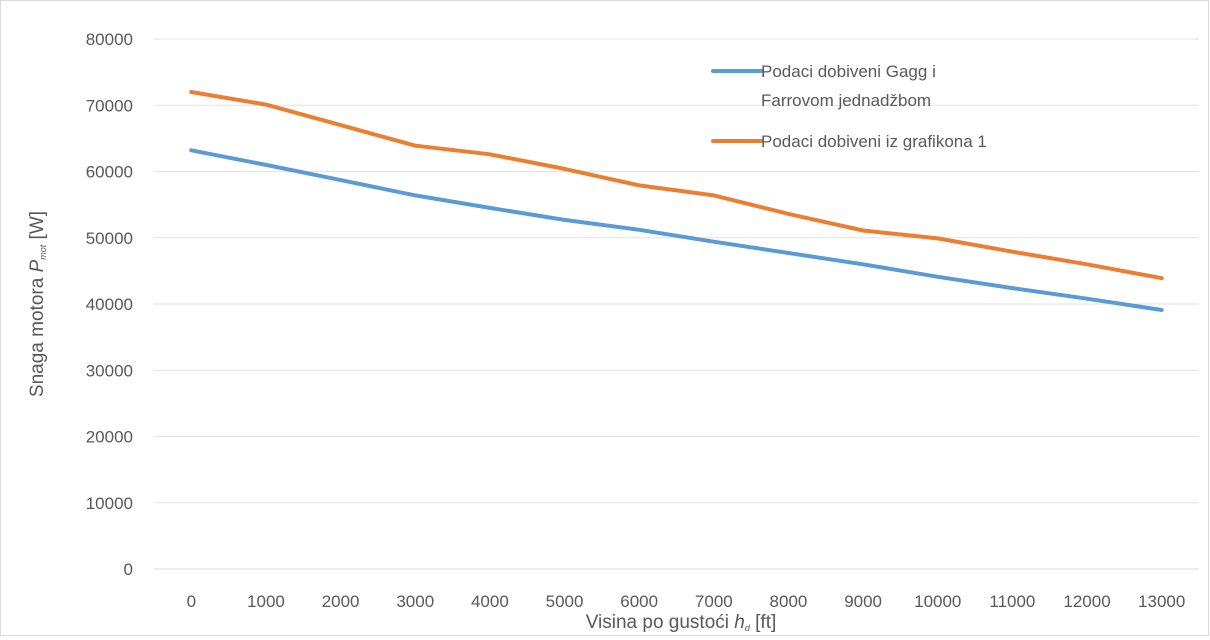 The height and width of the screenshot is (640, 1210). What do you see at coordinates (109, 238) in the screenshot?
I see `y-tick-label: 50000` at bounding box center [109, 238].